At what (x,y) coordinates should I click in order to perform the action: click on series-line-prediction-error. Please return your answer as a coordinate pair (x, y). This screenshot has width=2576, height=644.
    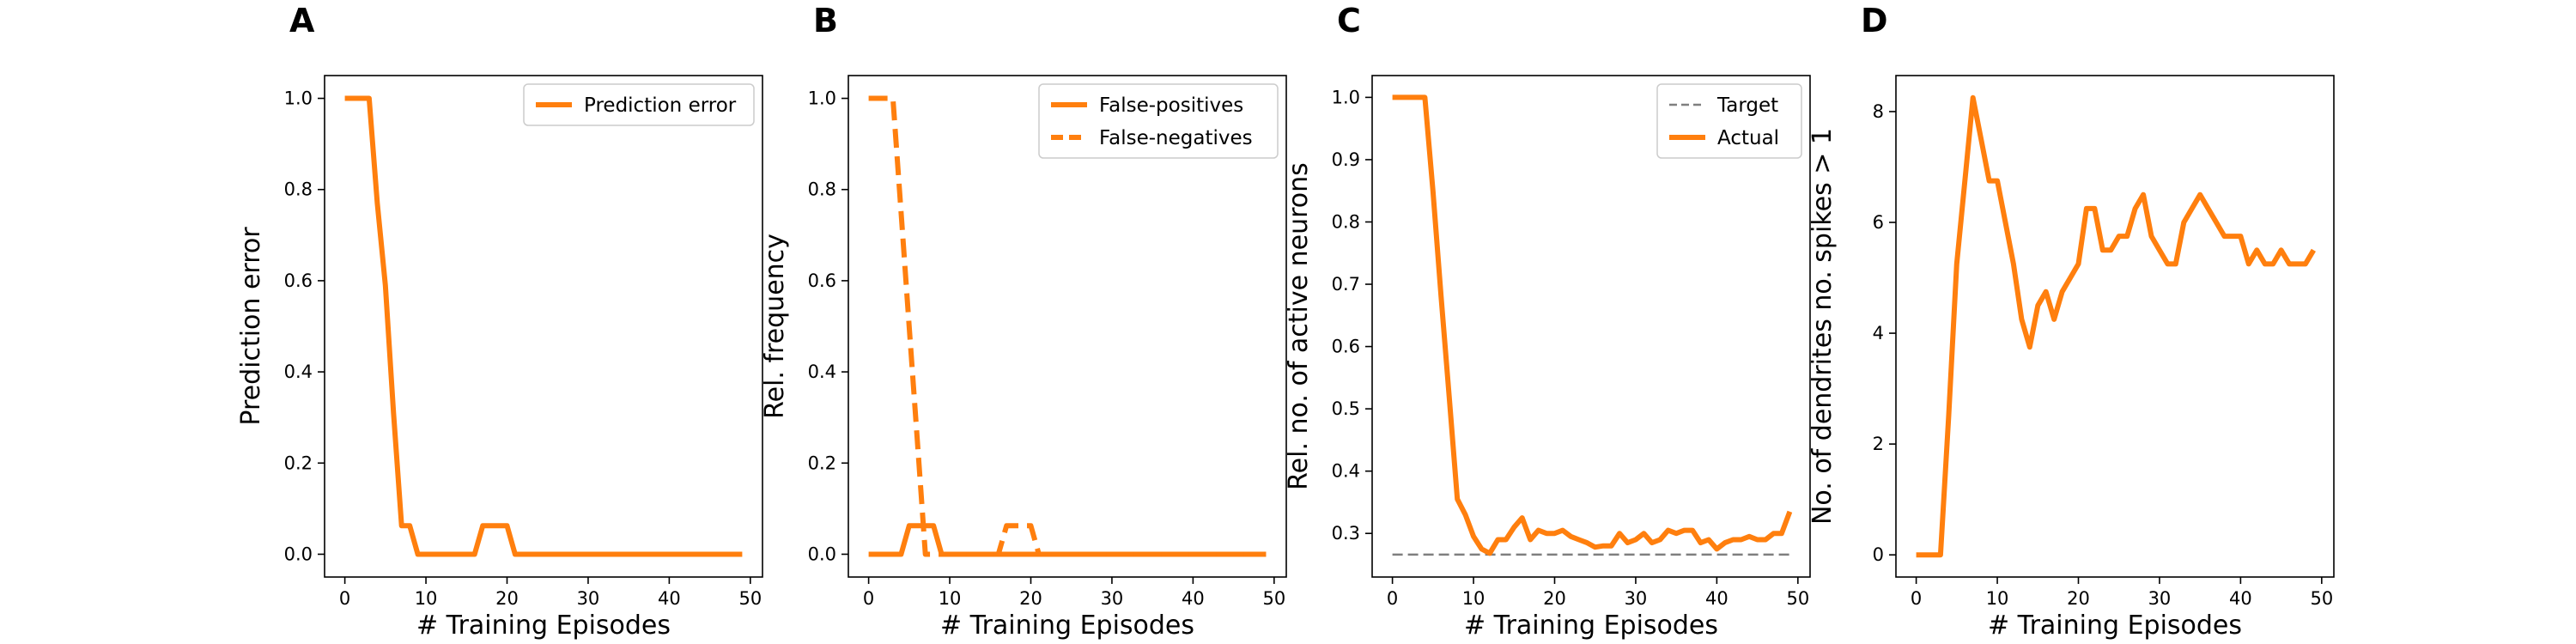
    Looking at the image, I should click on (543, 326).